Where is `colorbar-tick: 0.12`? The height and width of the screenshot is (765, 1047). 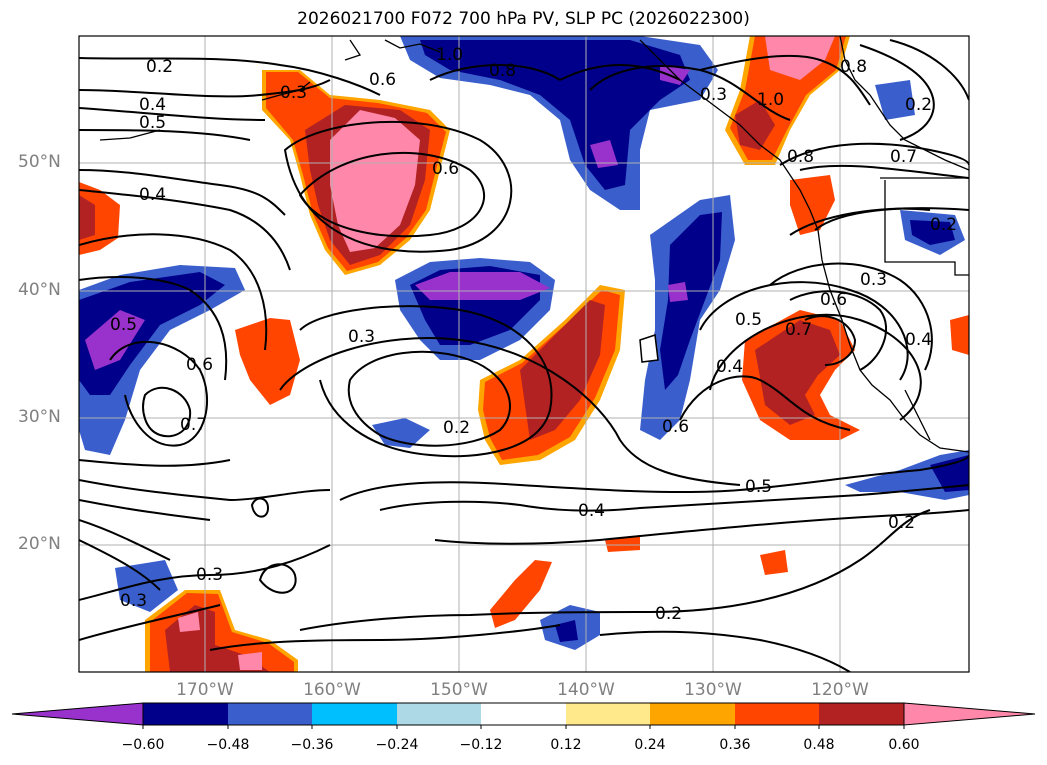
colorbar-tick: 0.12 is located at coordinates (566, 745).